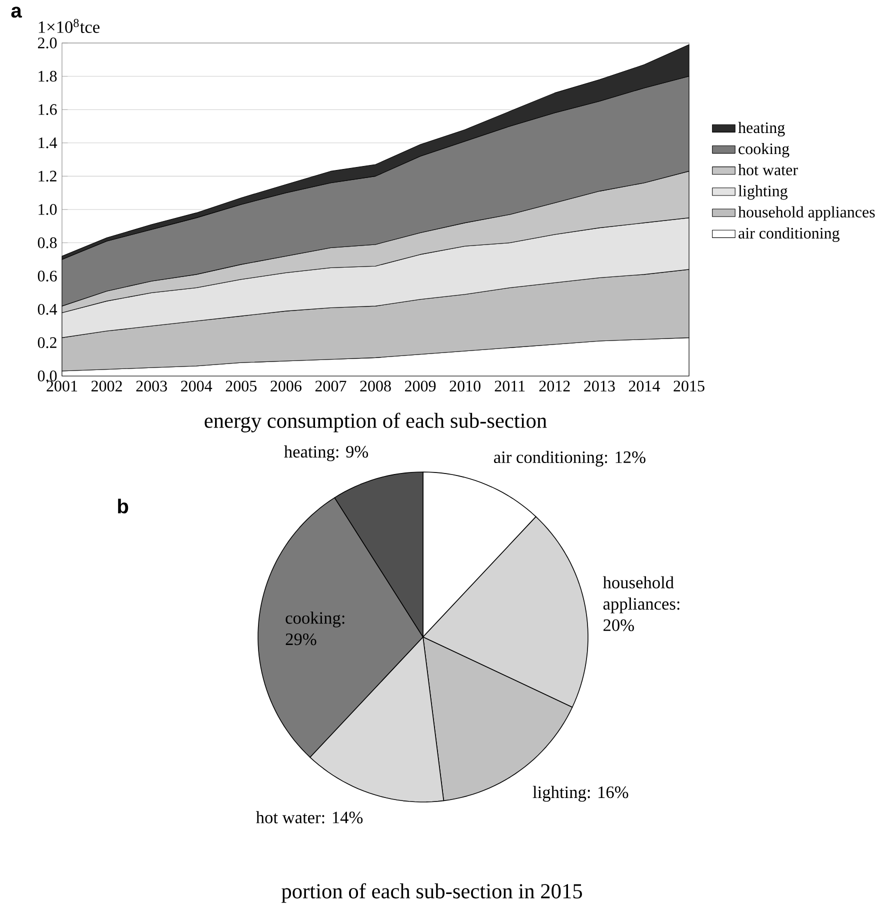 This screenshot has width=893, height=916. Describe the element at coordinates (16, 12) in the screenshot. I see `text: a` at that location.